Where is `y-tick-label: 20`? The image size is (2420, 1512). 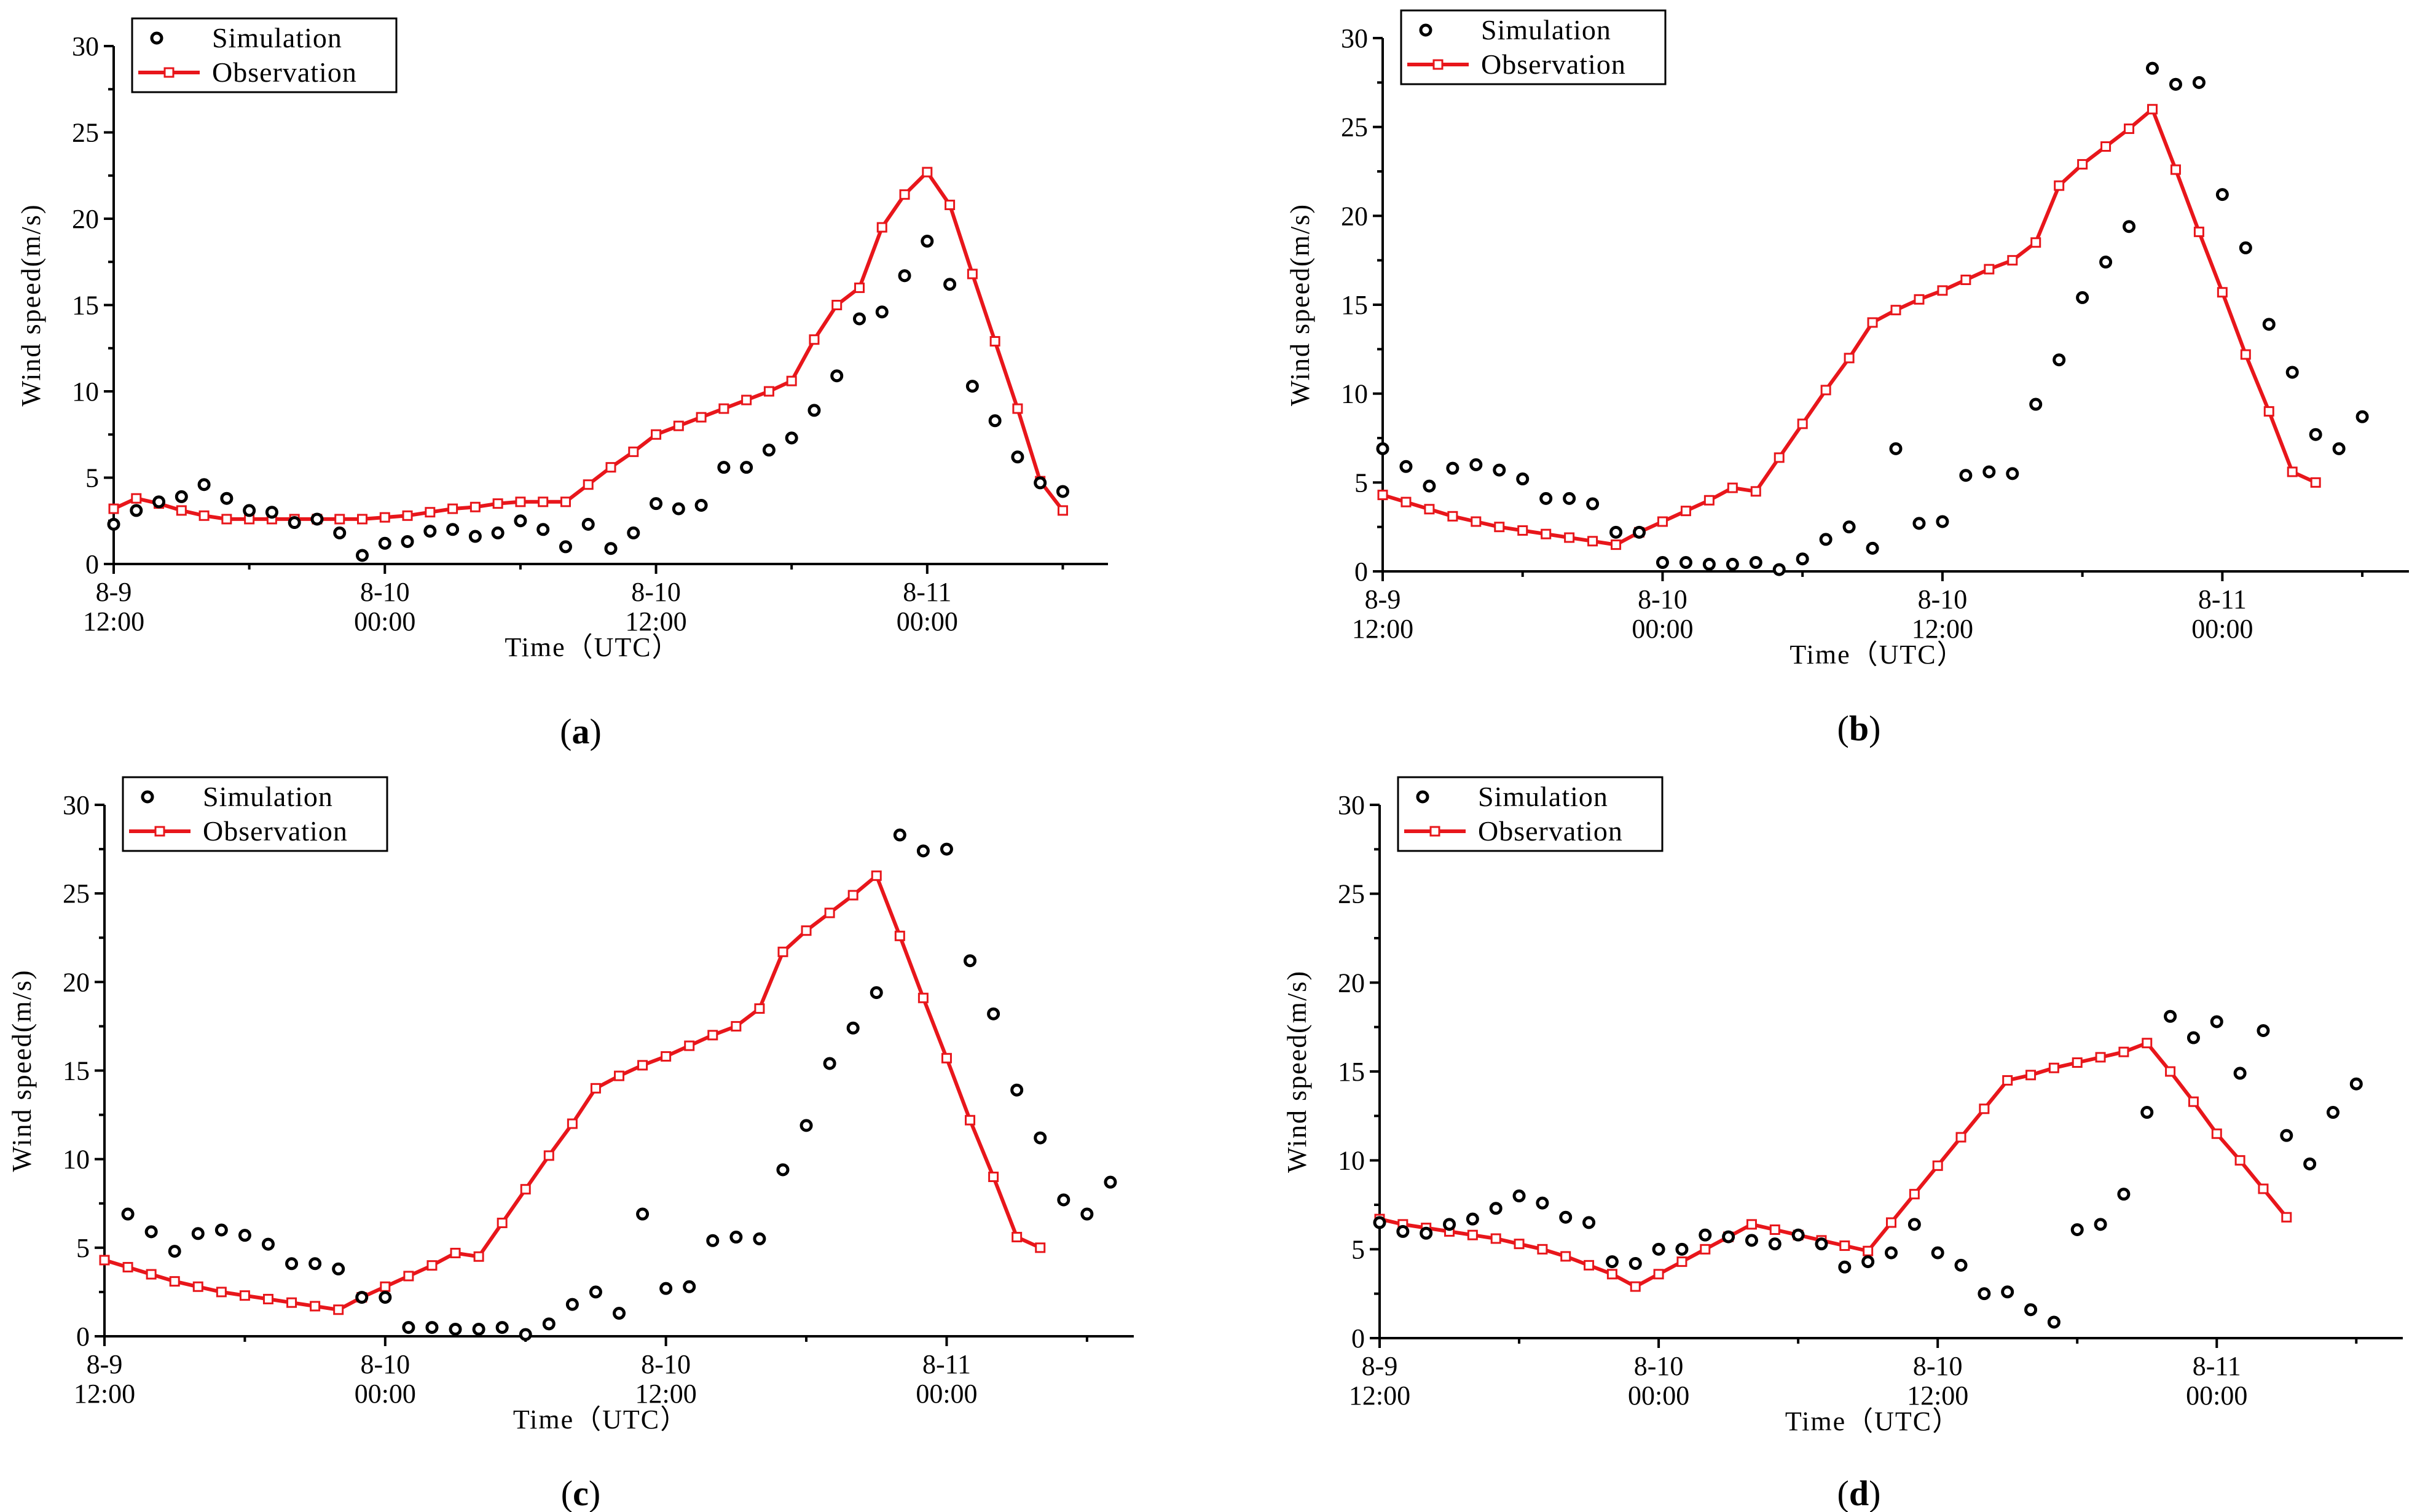
y-tick-label: 20 is located at coordinates (1351, 983).